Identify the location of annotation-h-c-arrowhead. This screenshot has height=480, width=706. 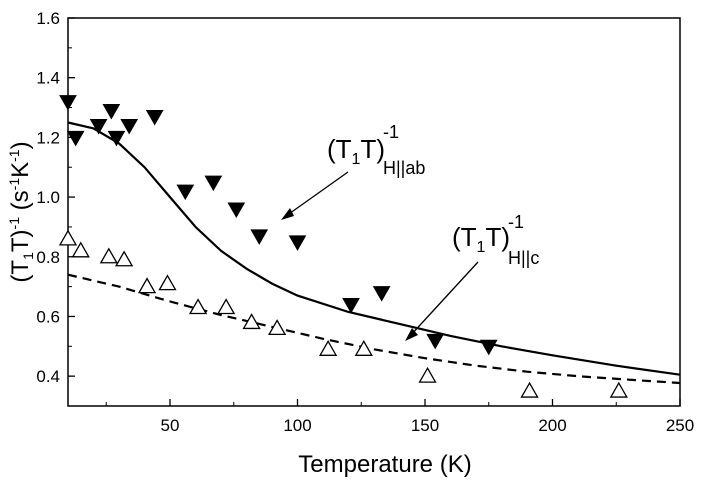
(411, 334).